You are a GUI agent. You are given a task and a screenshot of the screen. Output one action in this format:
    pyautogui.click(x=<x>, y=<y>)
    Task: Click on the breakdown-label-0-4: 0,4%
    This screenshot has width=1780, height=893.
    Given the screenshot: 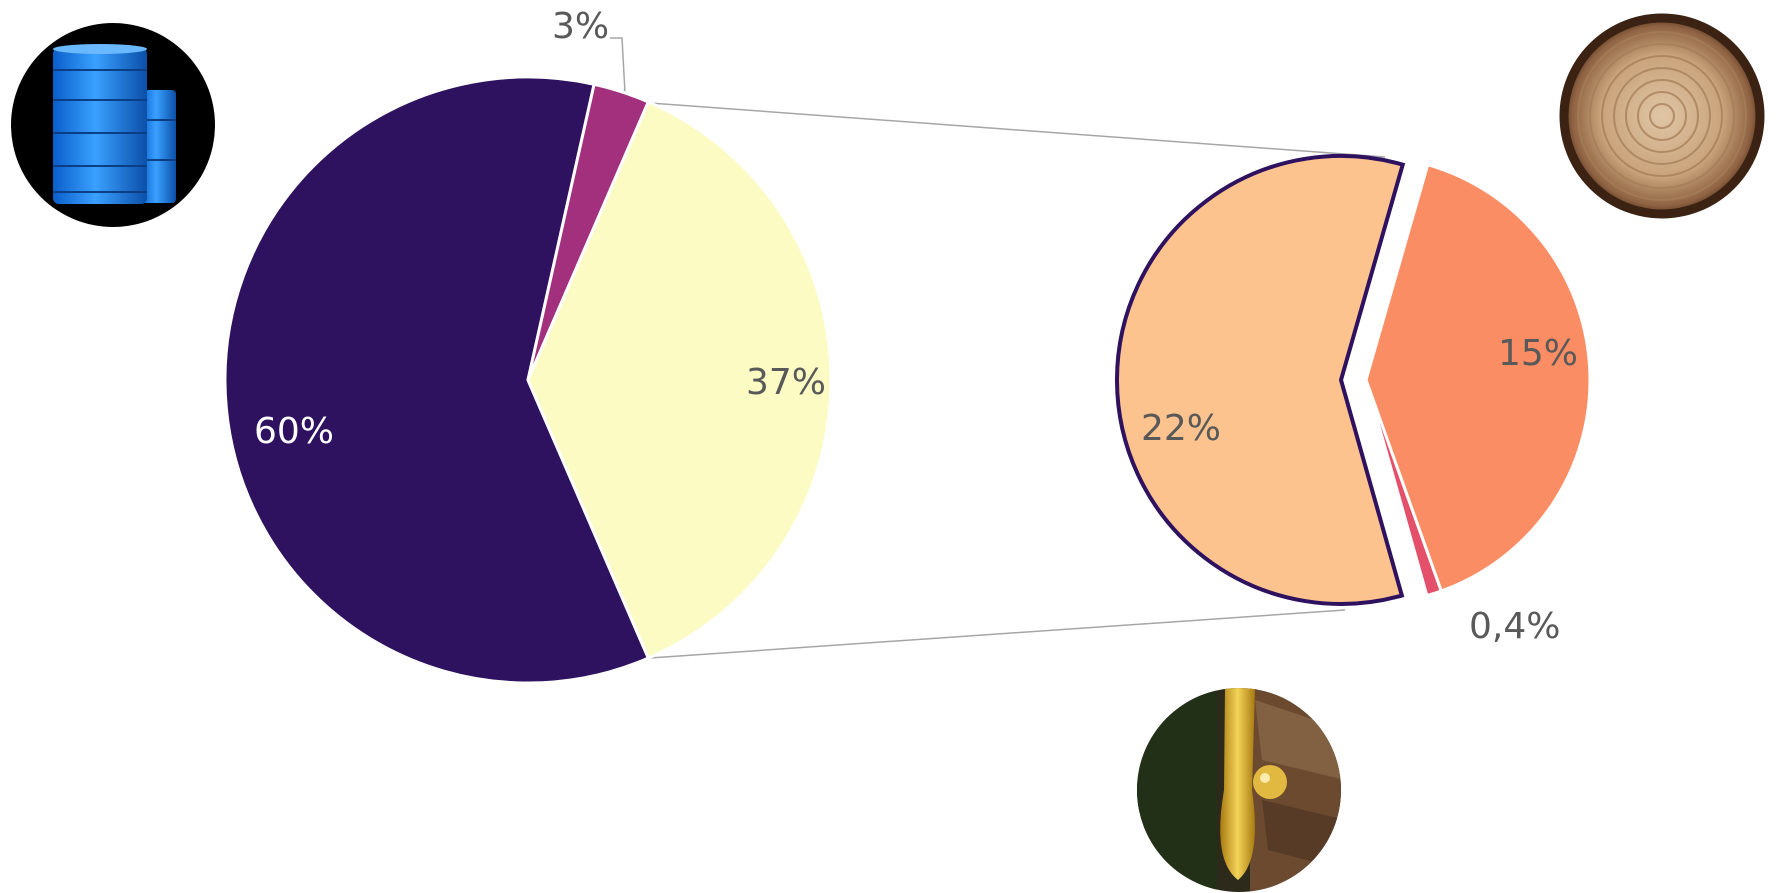 What is the action you would take?
    pyautogui.click(x=1514, y=626)
    